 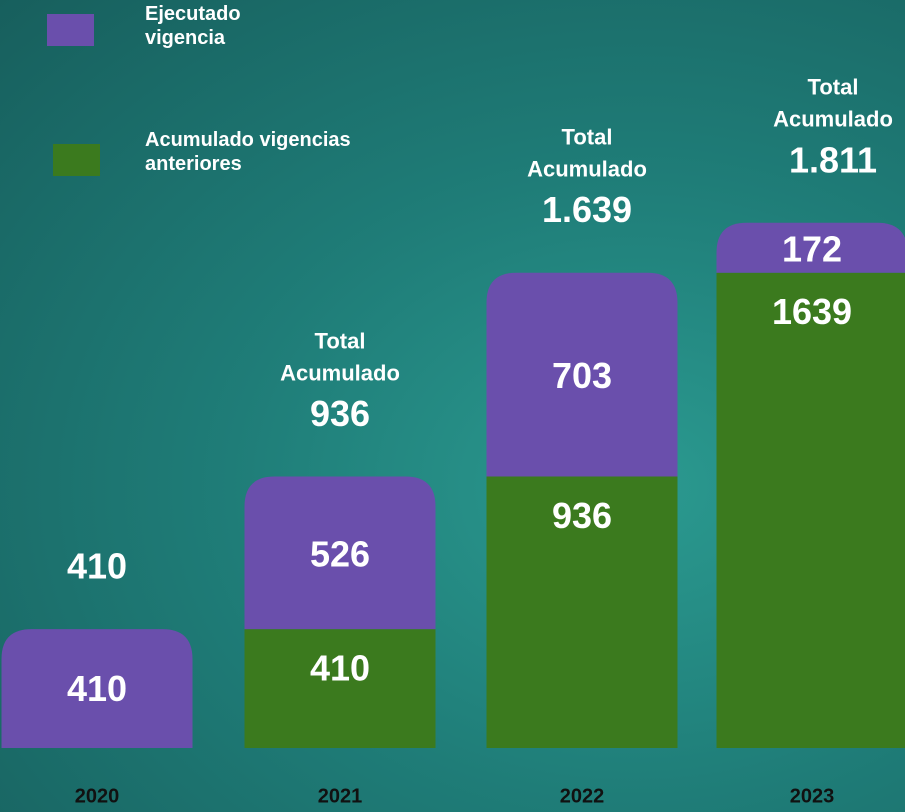 What do you see at coordinates (97, 566) in the screenshot?
I see `total-label: 410` at bounding box center [97, 566].